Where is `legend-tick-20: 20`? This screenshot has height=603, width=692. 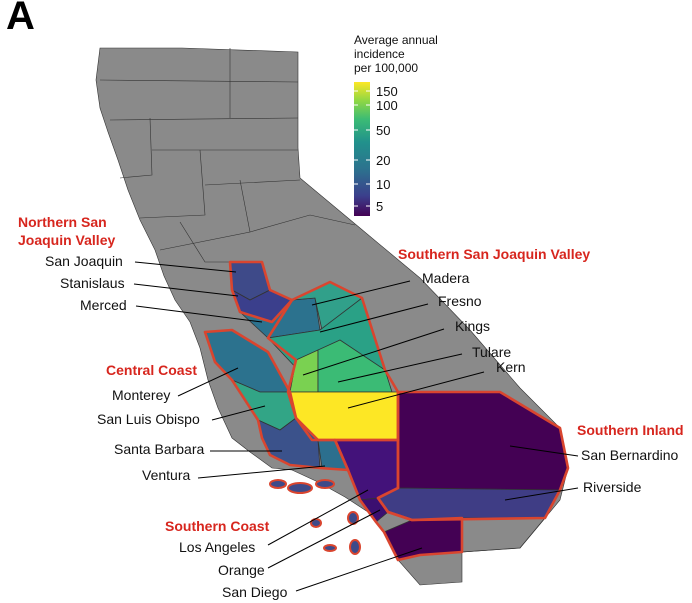 legend-tick-20: 20 is located at coordinates (383, 160).